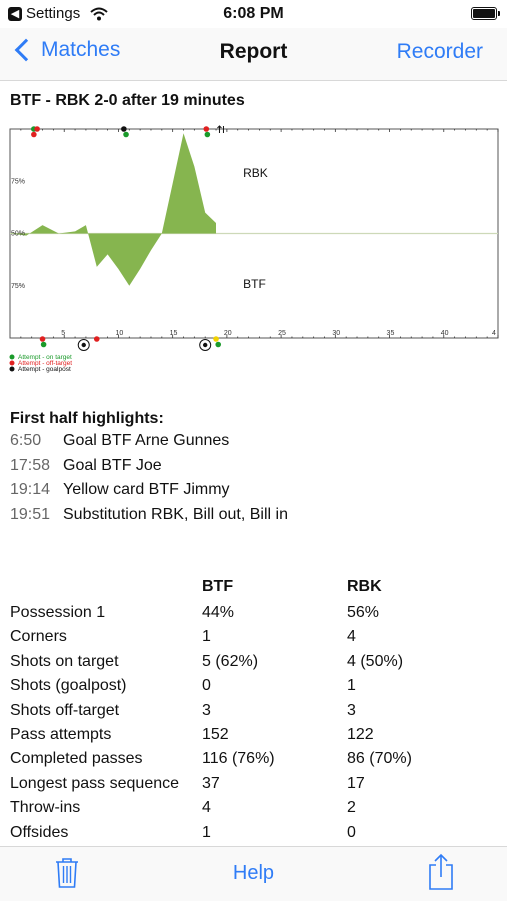 The height and width of the screenshot is (901, 507). What do you see at coordinates (258, 689) in the screenshot?
I see `table-row: Shots (goalpost) 0 1` at bounding box center [258, 689].